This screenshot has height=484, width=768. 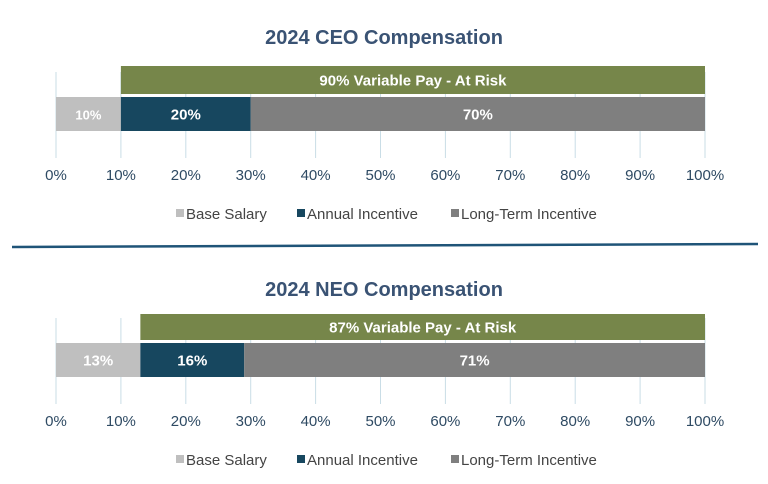 What do you see at coordinates (186, 421) in the screenshot?
I see `neo-x-tick-label: 20%` at bounding box center [186, 421].